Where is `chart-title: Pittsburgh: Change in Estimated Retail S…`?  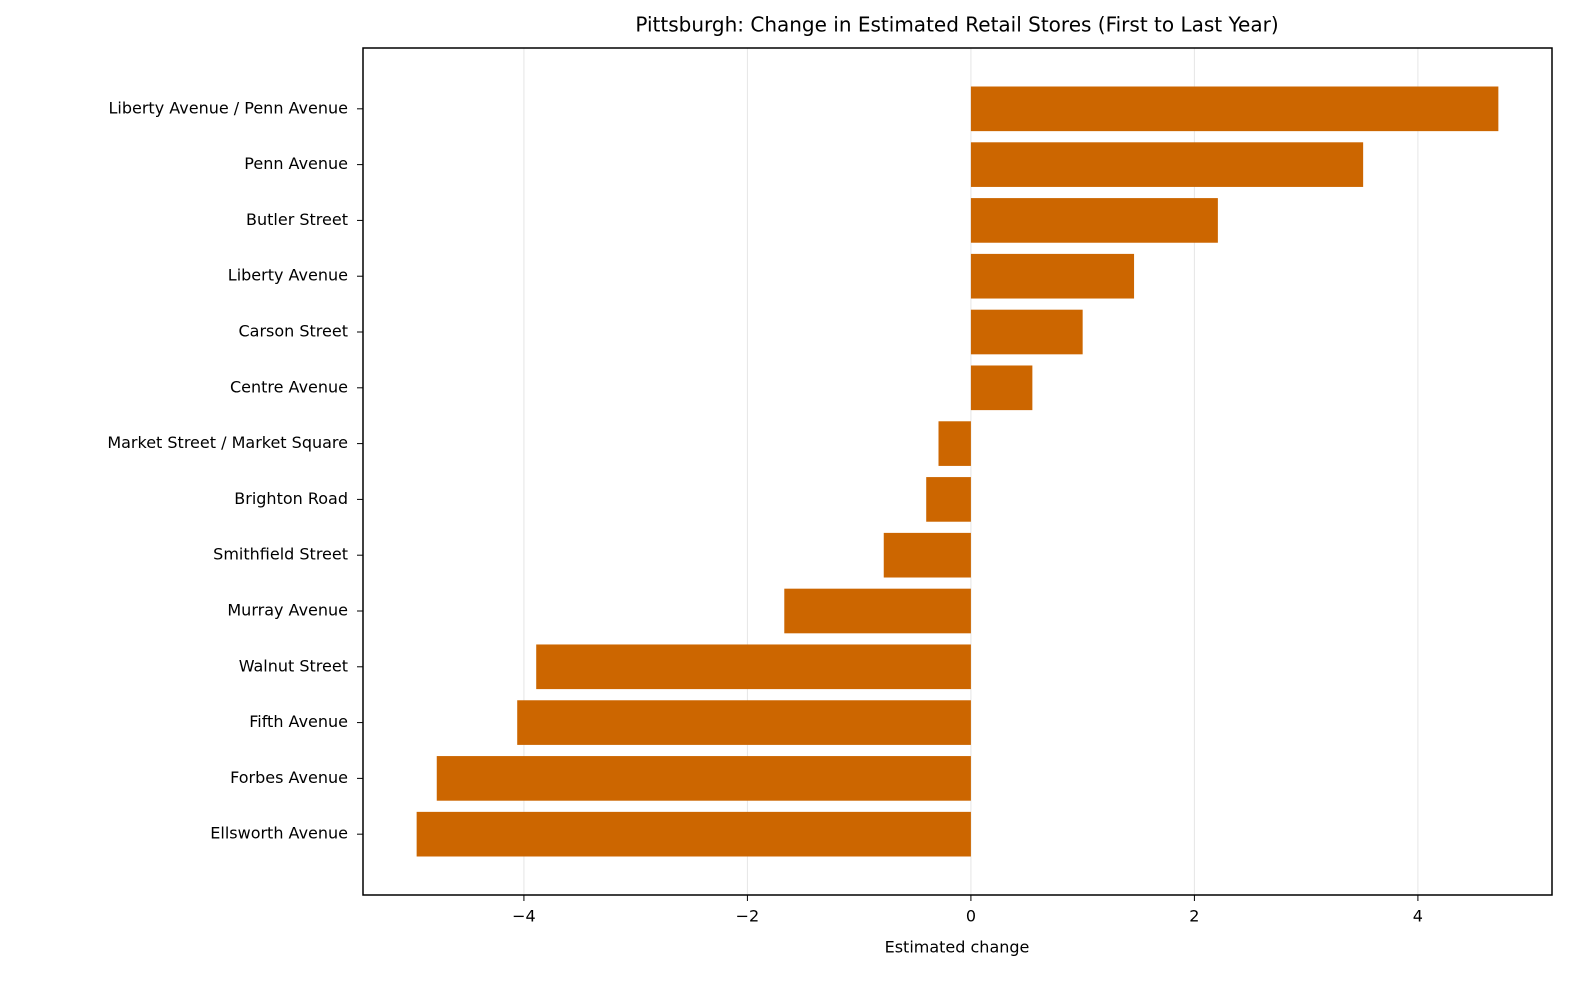 chart-title: Pittsburgh: Change in Estimated Retail S… is located at coordinates (956, 25).